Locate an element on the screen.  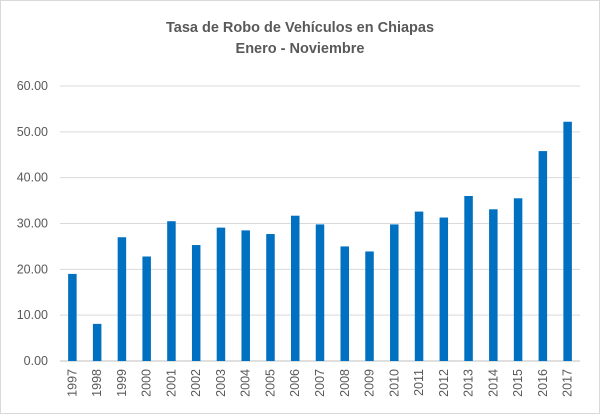
x-tick-label: 2014 is located at coordinates (493, 383).